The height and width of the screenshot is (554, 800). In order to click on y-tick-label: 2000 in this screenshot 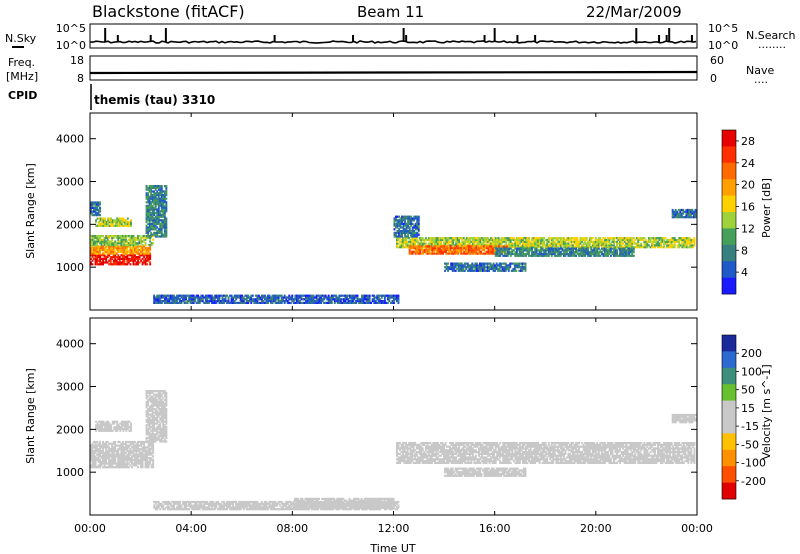, I will do `click(70, 224)`.